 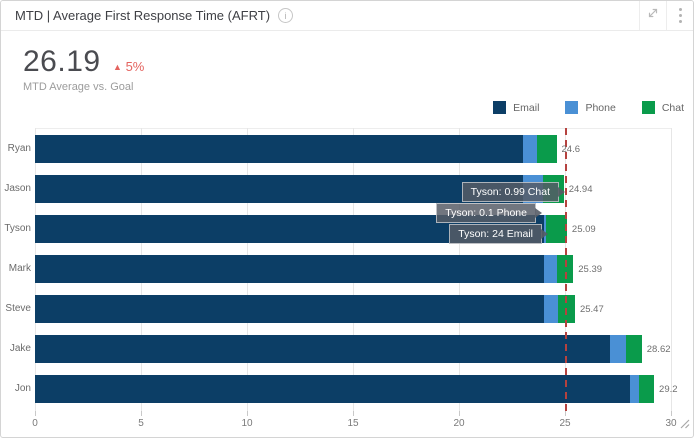 I want to click on expand-diagonal-icon, so click(x=653, y=15).